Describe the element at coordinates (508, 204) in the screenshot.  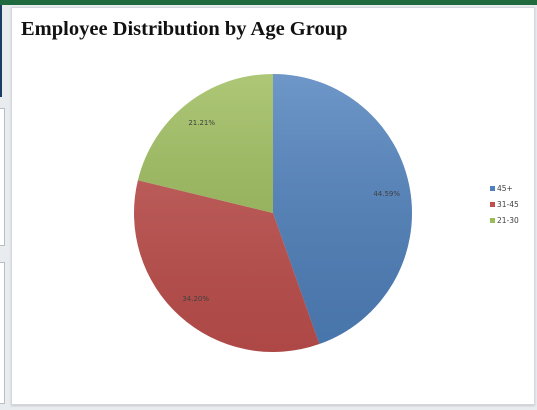
I see `legend-label-31-45: 31-45` at that location.